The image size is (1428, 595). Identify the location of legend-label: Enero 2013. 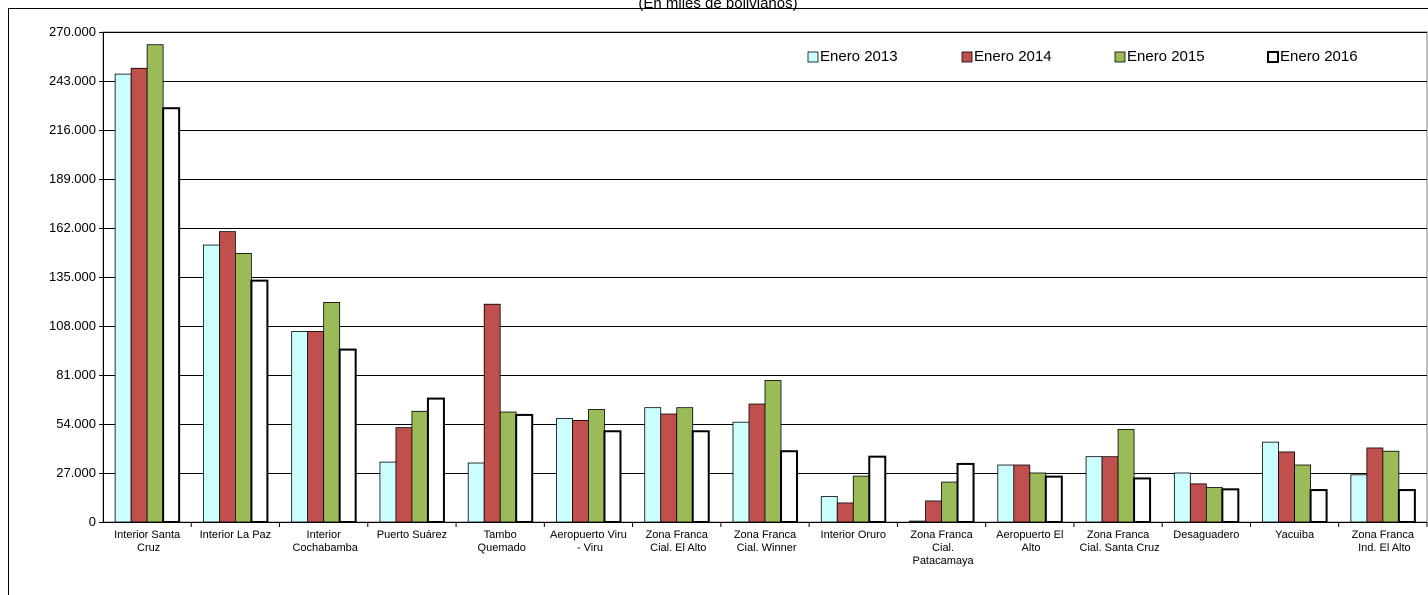
(859, 56).